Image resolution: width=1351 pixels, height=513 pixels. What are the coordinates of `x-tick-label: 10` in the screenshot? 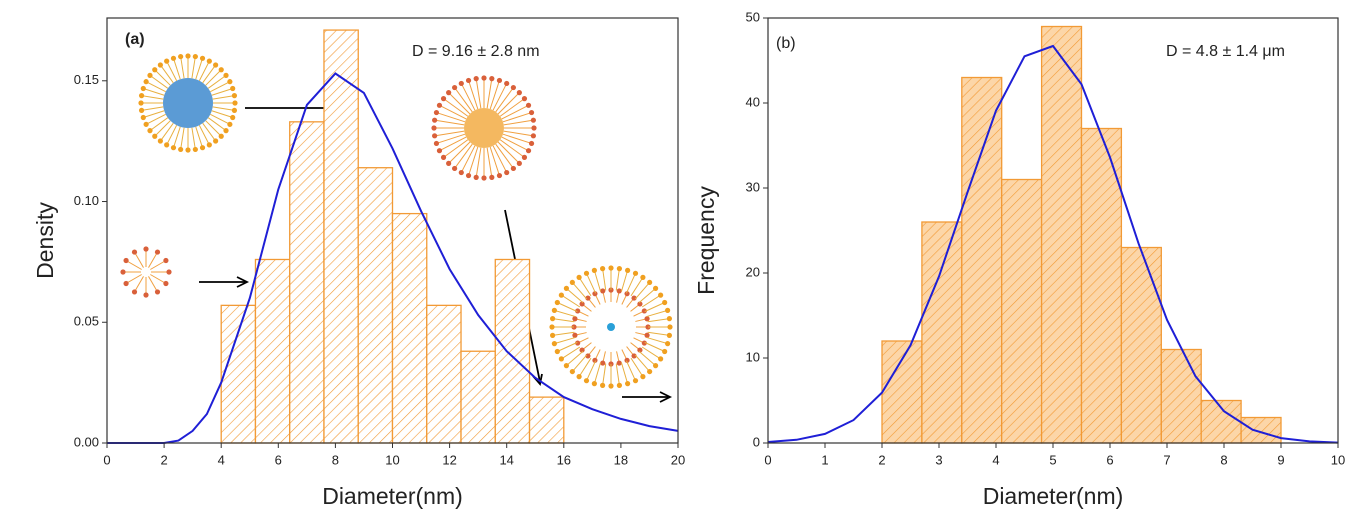 It's located at (1338, 459).